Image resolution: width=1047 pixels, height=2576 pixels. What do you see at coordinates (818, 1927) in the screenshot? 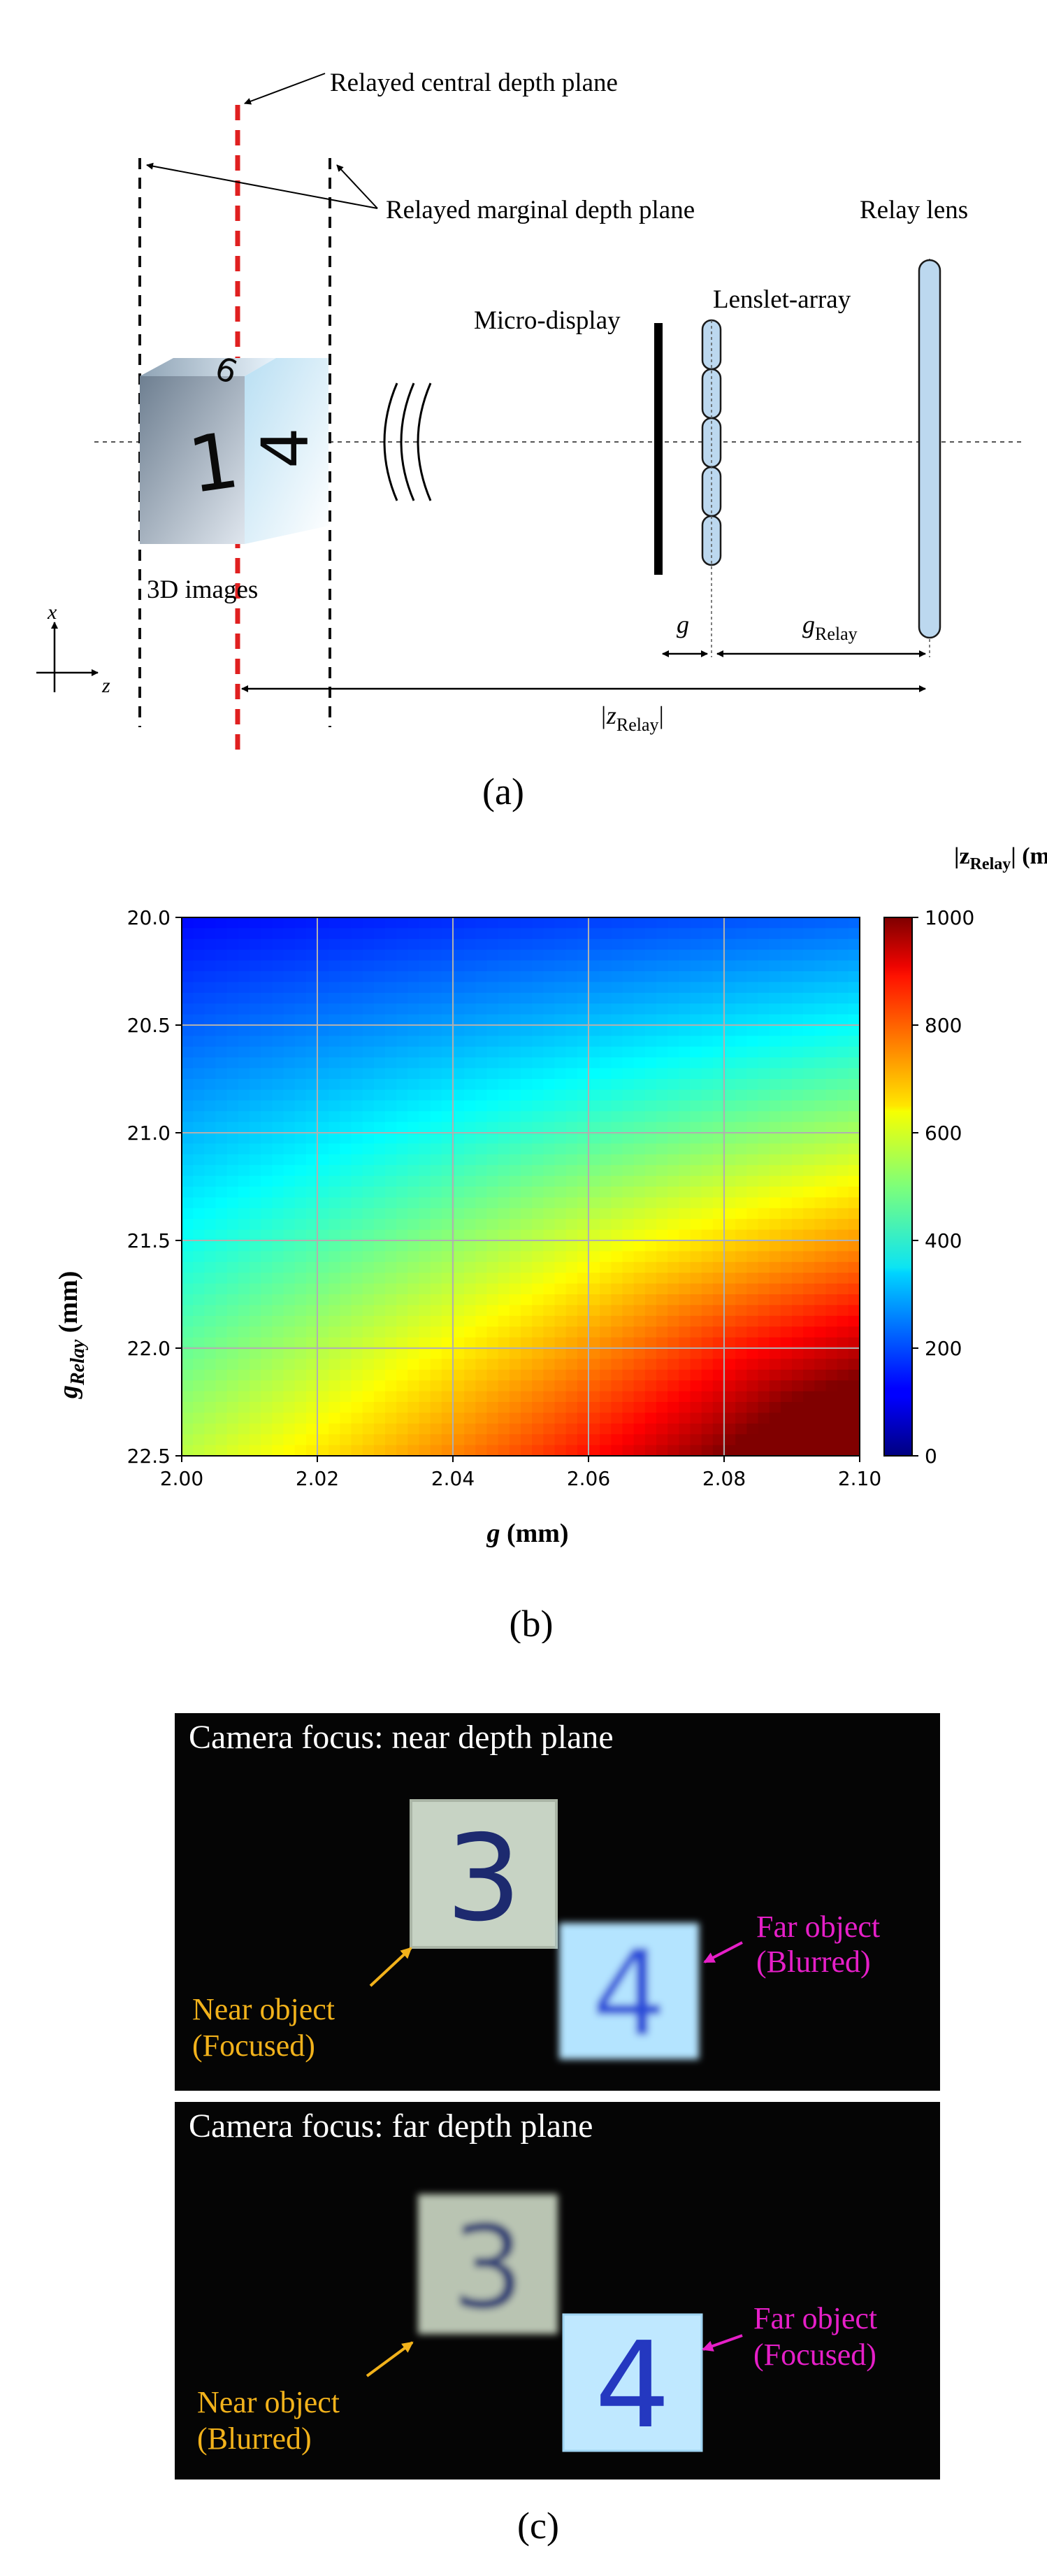
I see `far-label-top-1: Far object` at bounding box center [818, 1927].